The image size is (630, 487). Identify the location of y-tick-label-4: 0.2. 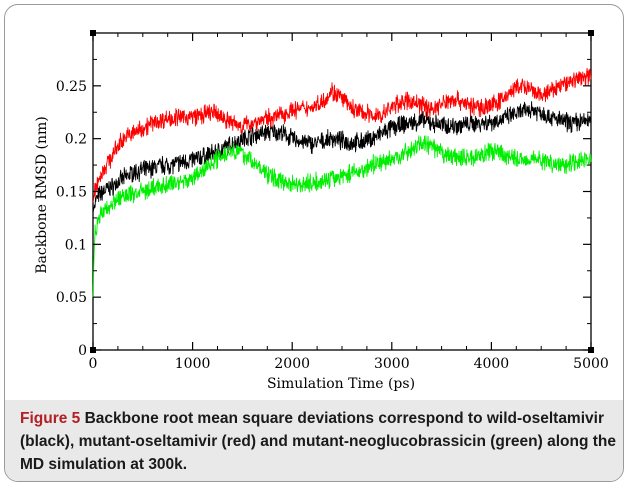
(76, 140).